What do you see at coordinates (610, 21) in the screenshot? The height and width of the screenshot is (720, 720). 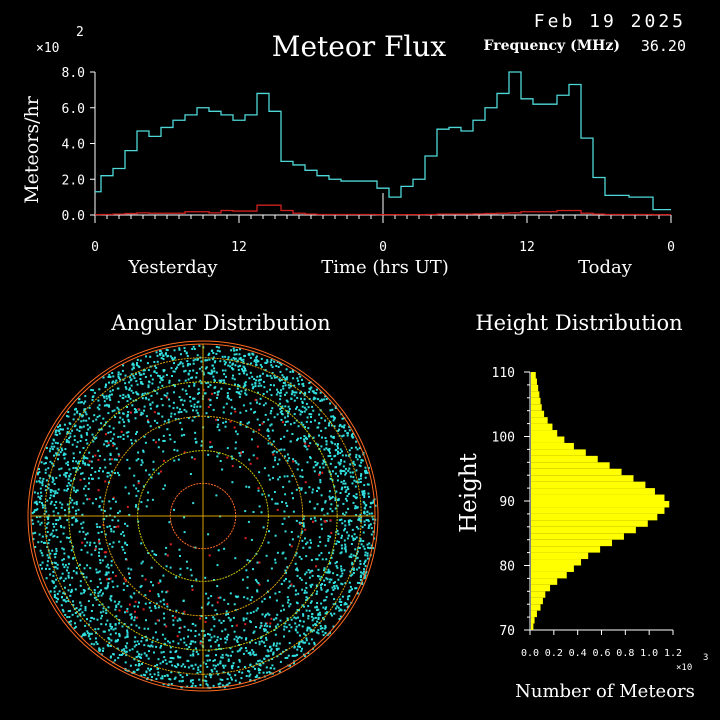 I see `date-label: Feb 19 2025` at bounding box center [610, 21].